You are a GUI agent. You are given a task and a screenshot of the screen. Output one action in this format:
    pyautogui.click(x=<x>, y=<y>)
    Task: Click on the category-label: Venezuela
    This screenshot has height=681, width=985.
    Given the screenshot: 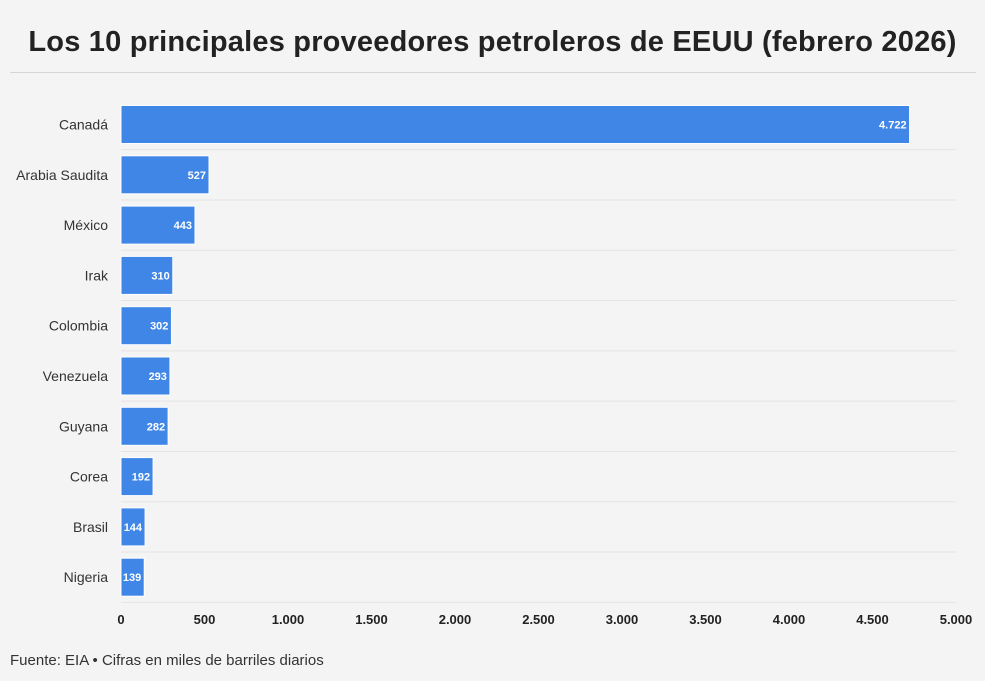 What is the action you would take?
    pyautogui.click(x=76, y=376)
    